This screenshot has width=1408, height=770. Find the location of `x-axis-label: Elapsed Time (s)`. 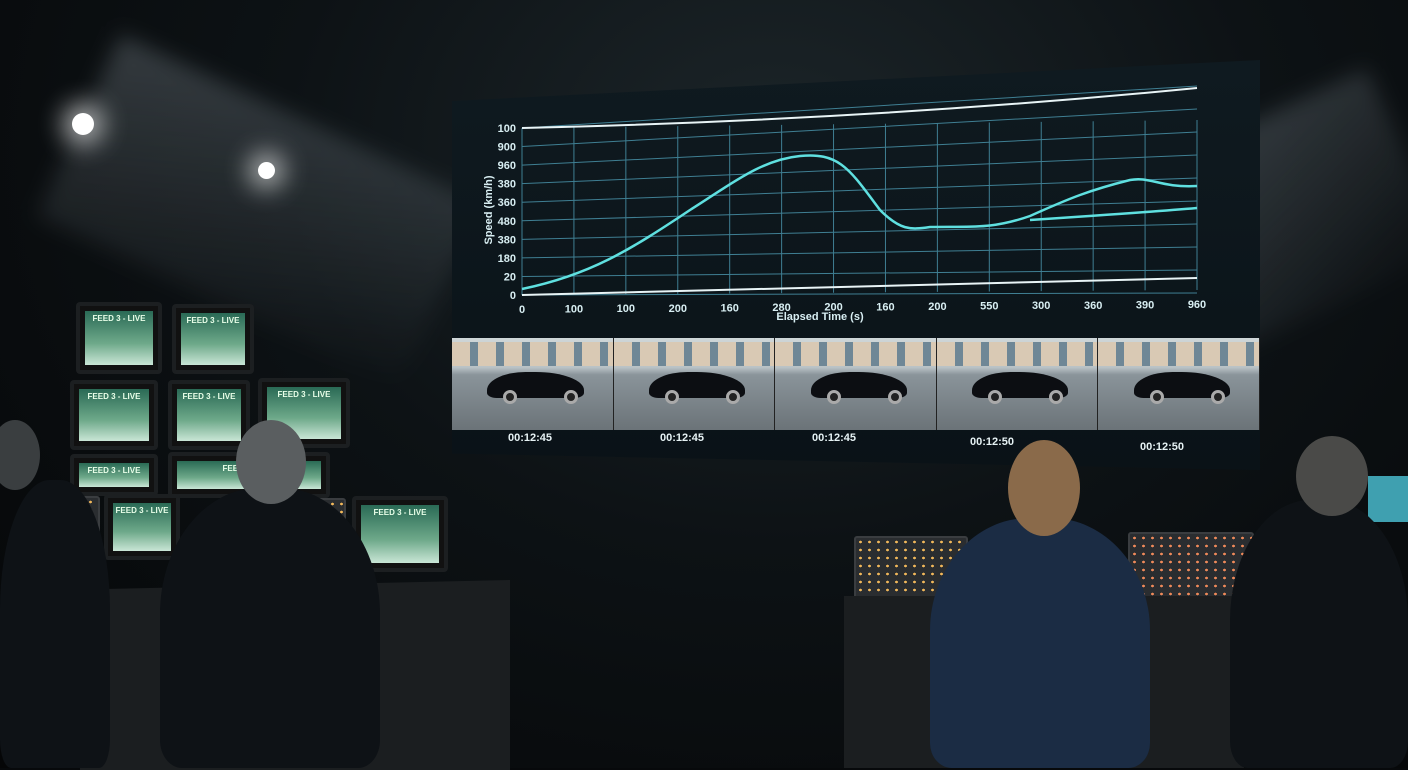

x-axis-label: Elapsed Time (s) is located at coordinates (820, 317).